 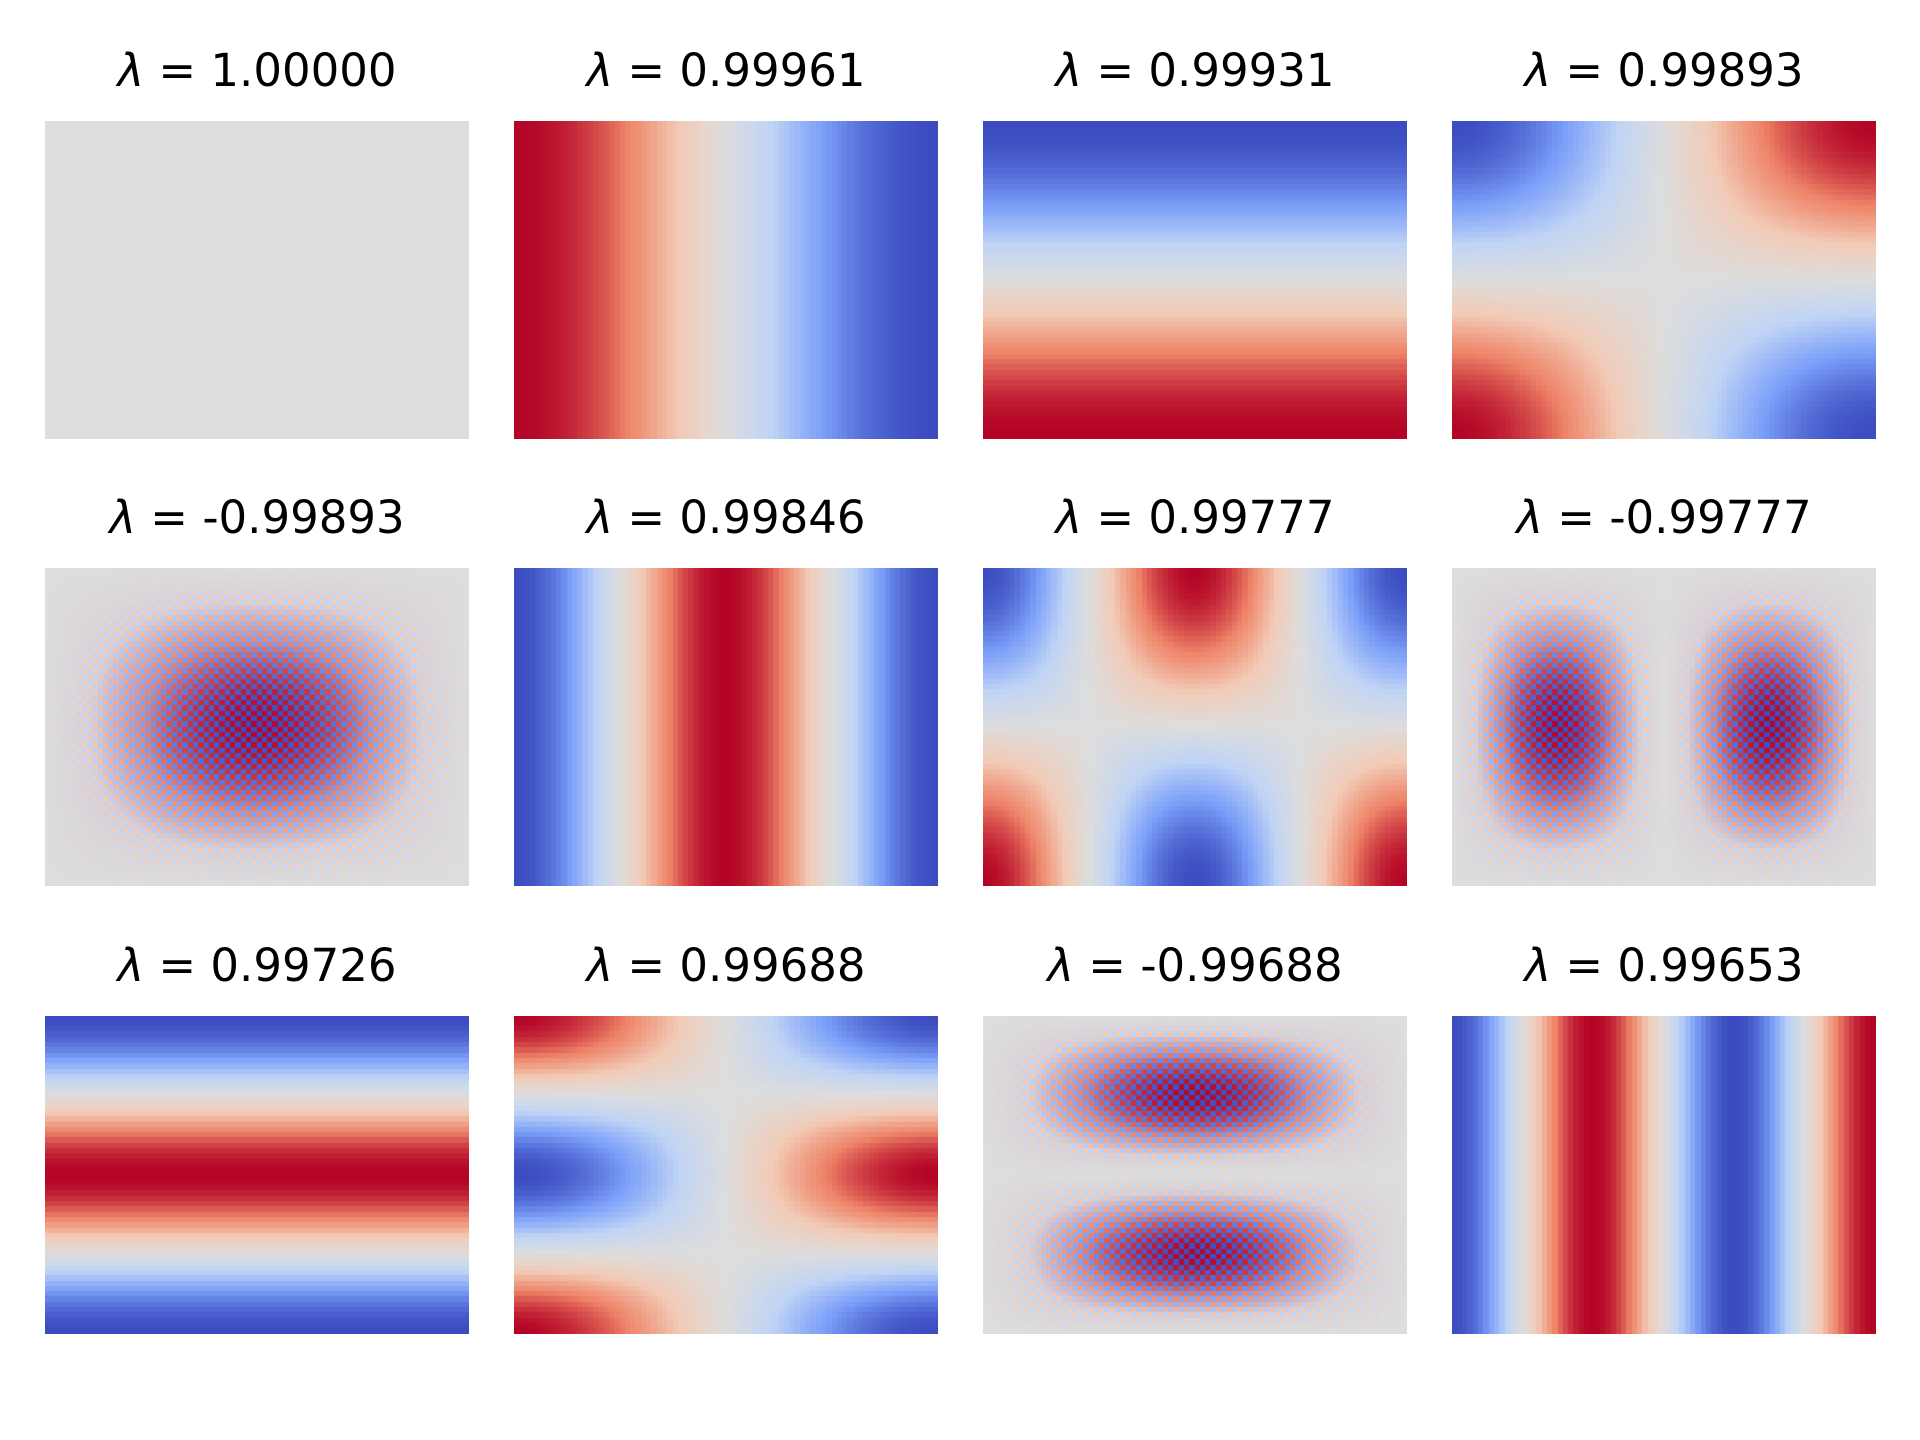 I want to click on panel-title: λ = 0.99893, so click(x=1664, y=70).